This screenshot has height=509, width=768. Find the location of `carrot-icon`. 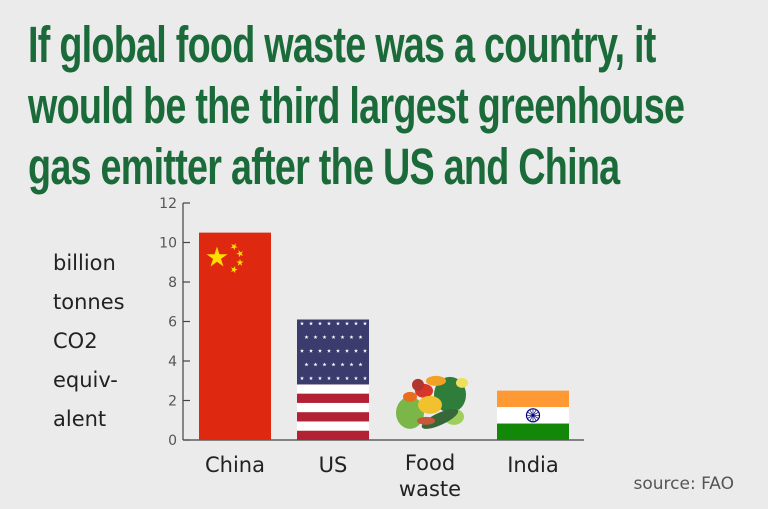

carrot-icon is located at coordinates (436, 380).